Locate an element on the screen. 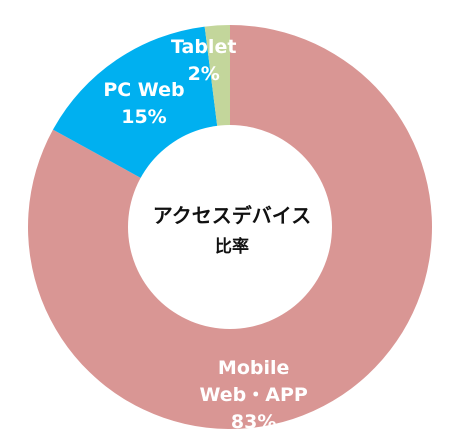 Image resolution: width=452 pixels, height=444 pixels. slice-label-pc-web: PC Web 15% is located at coordinates (143, 103).